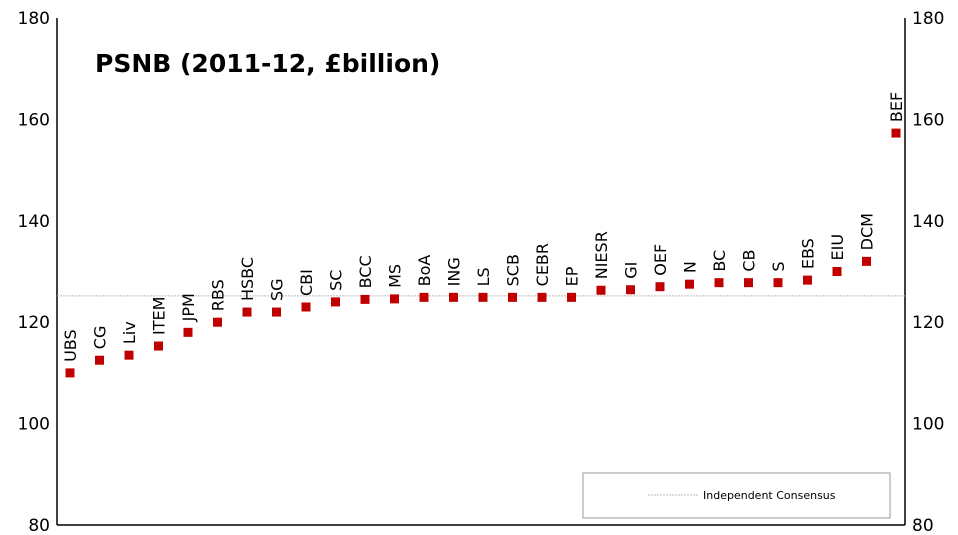  I want to click on data-point-NIESR, so click(601, 290).